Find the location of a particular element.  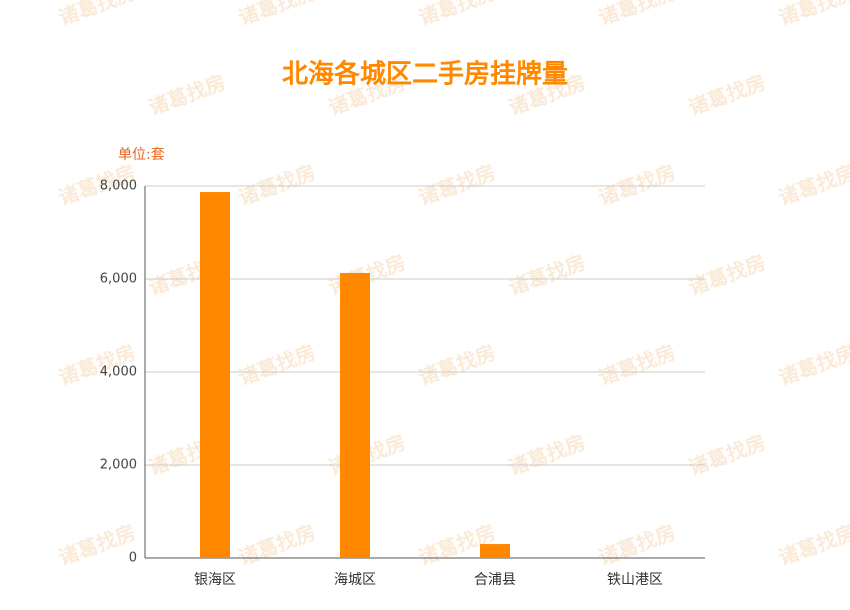

x-tick-label: 合浦县 is located at coordinates (495, 580).